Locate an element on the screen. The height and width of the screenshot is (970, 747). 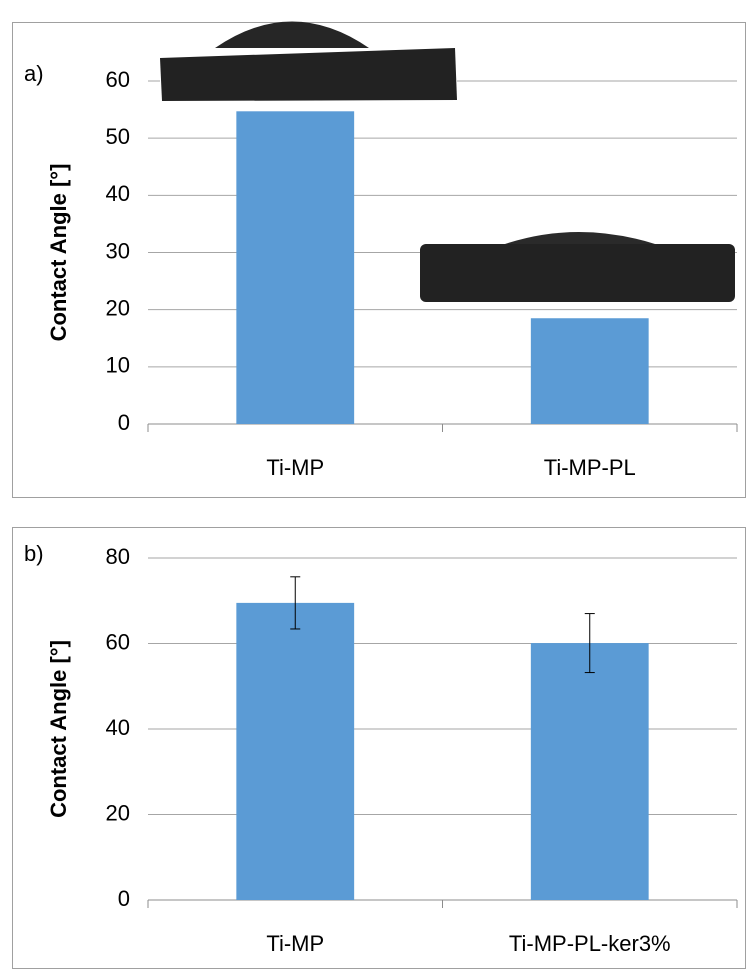
x-tick-label: Ti-MP-PL-ker3% is located at coordinates (590, 943).